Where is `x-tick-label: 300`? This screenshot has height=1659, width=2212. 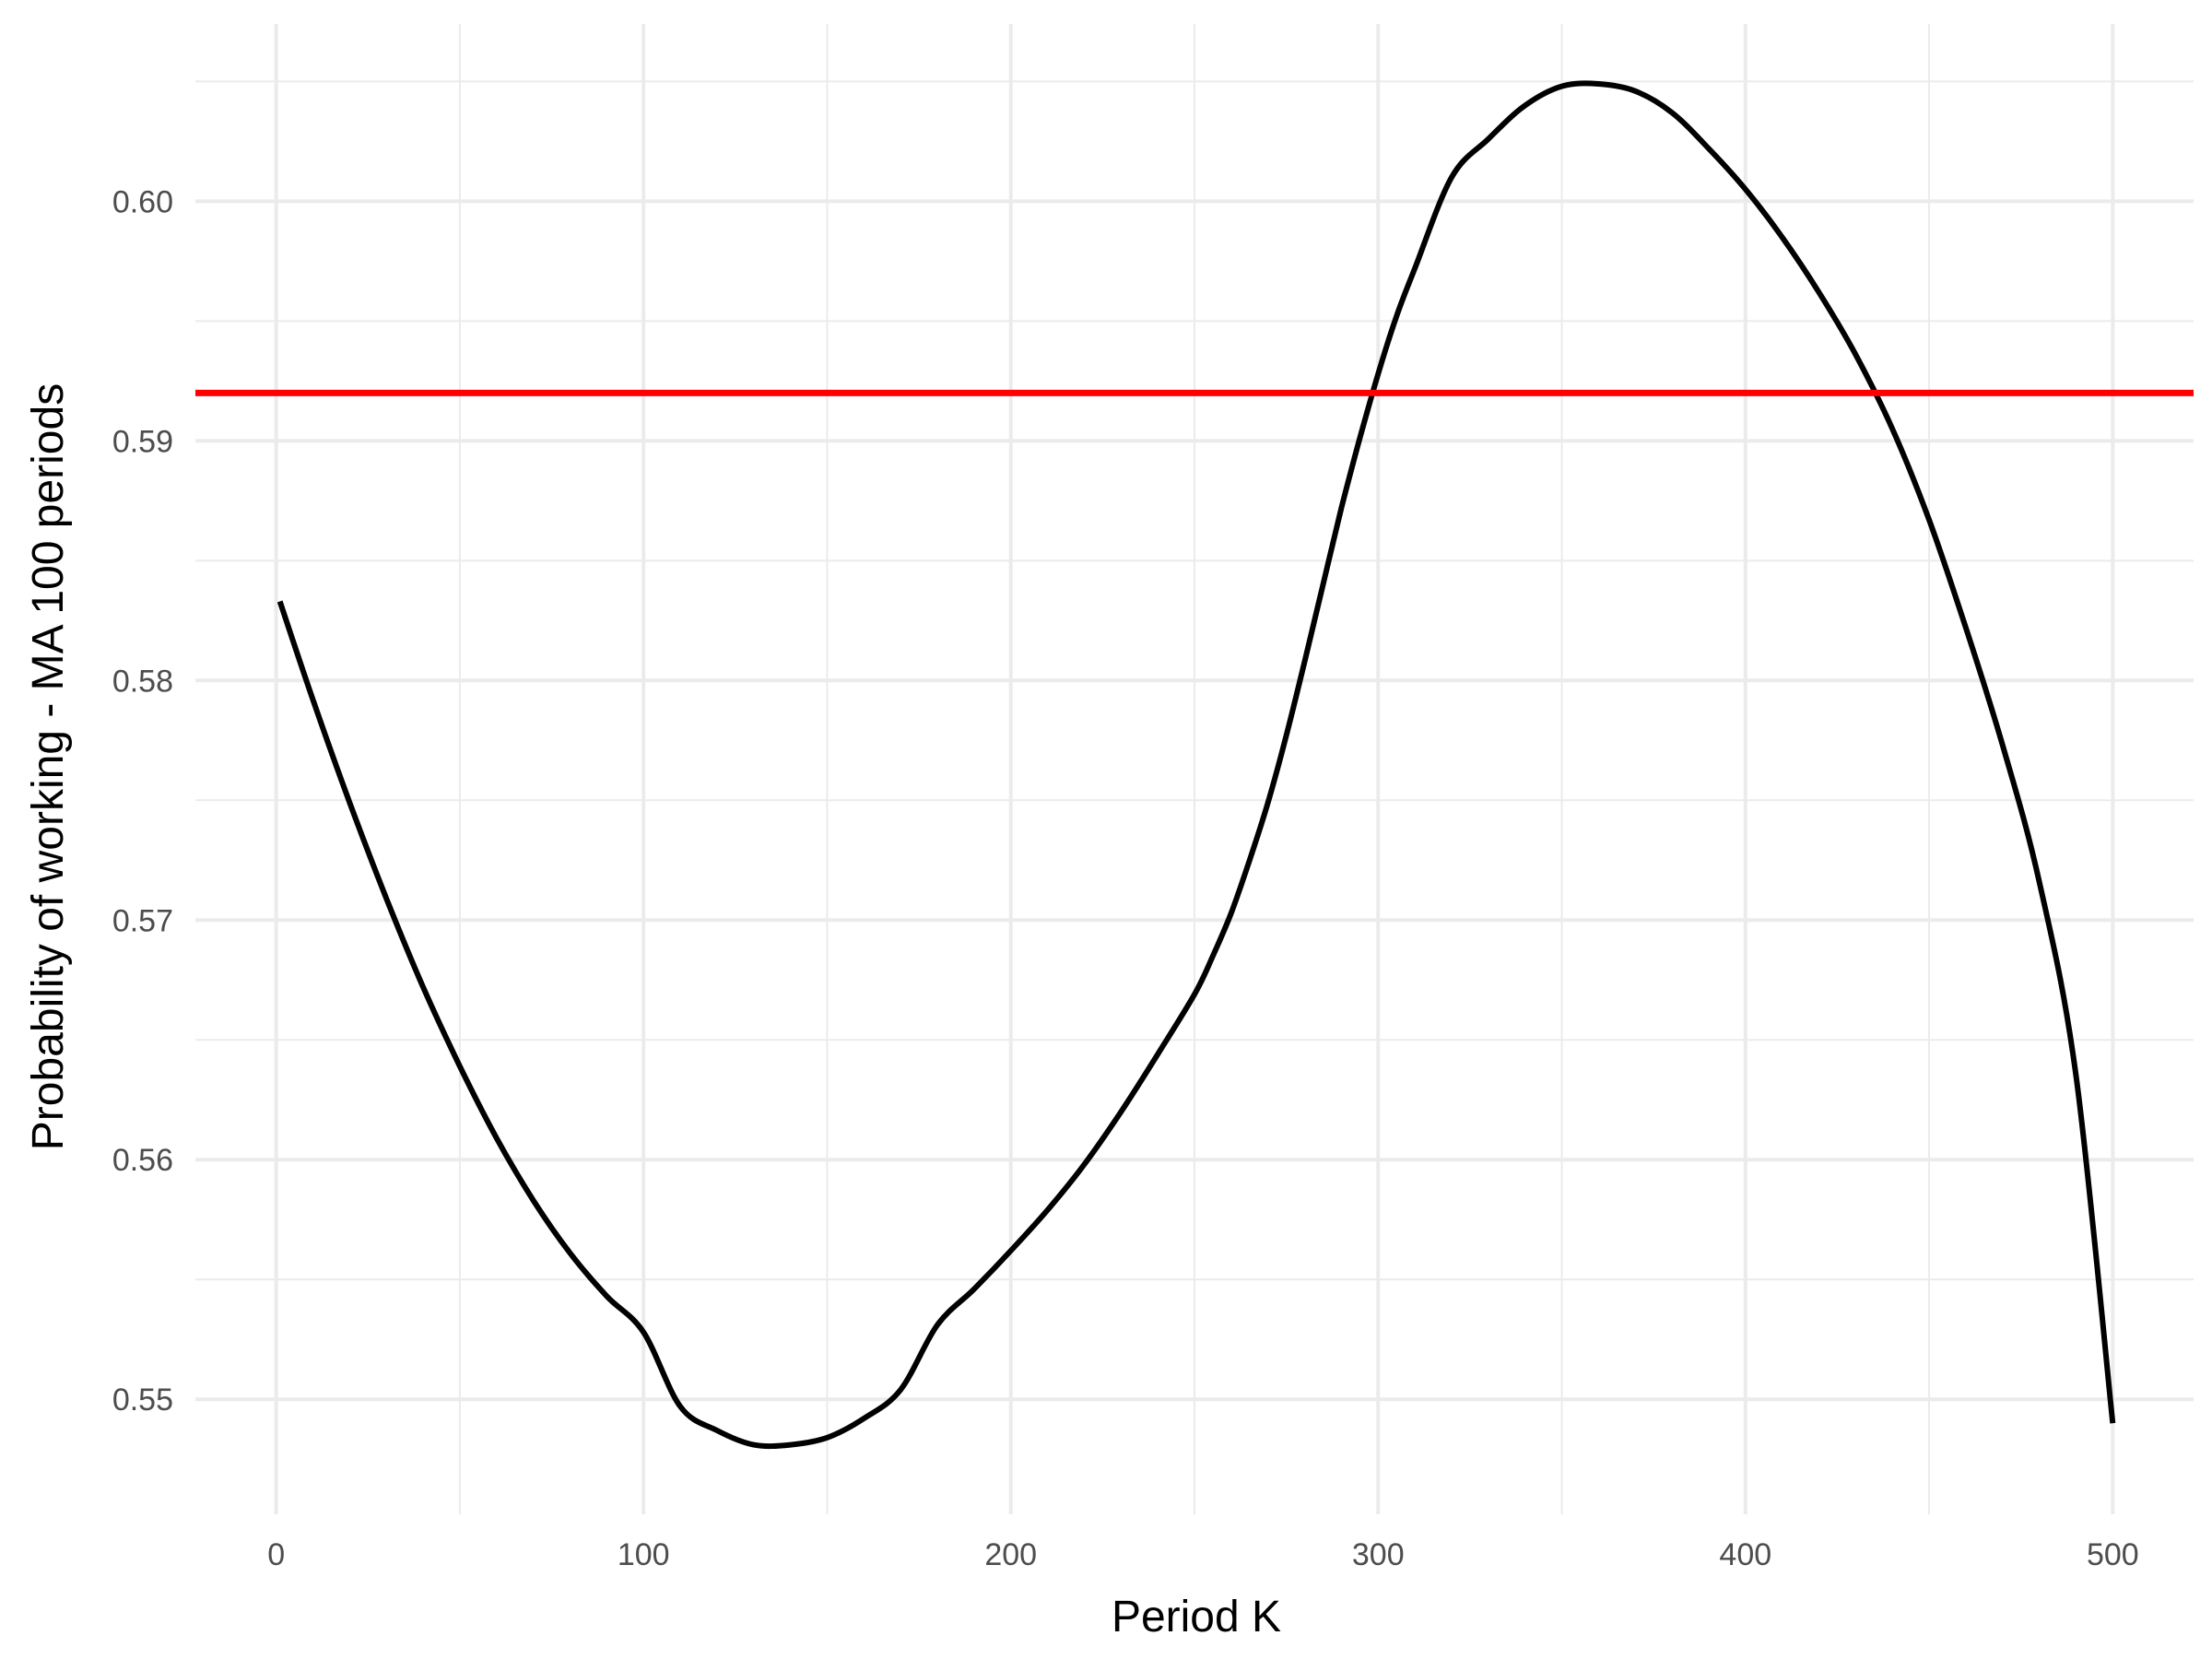
x-tick-label: 300 is located at coordinates (1378, 1554).